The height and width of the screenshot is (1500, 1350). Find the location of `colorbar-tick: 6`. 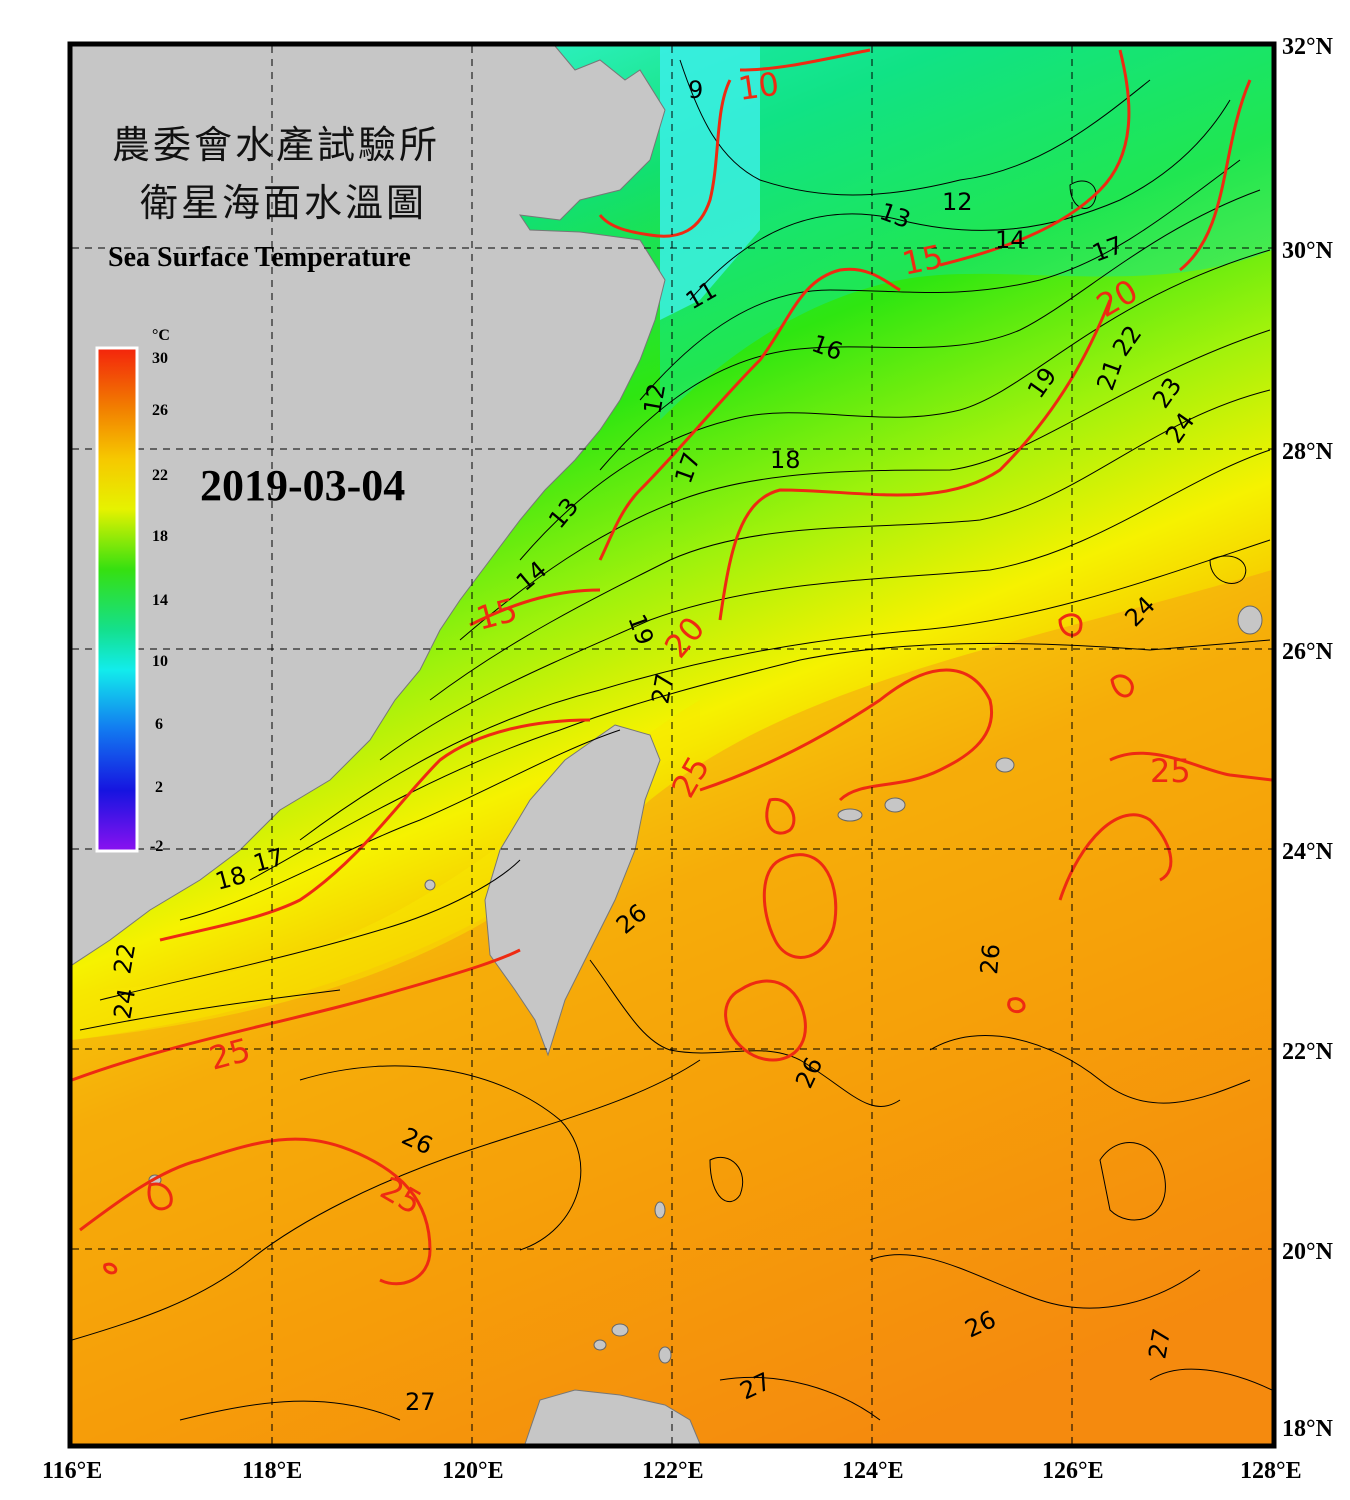

colorbar-tick: 6 is located at coordinates (159, 724).